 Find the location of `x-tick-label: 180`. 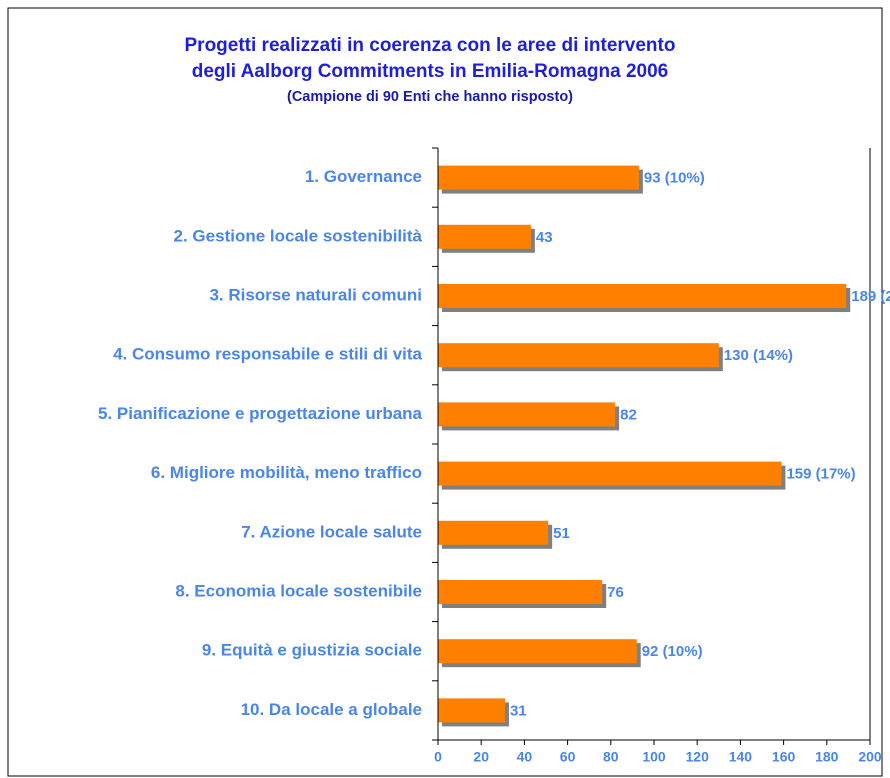

x-tick-label: 180 is located at coordinates (827, 757).